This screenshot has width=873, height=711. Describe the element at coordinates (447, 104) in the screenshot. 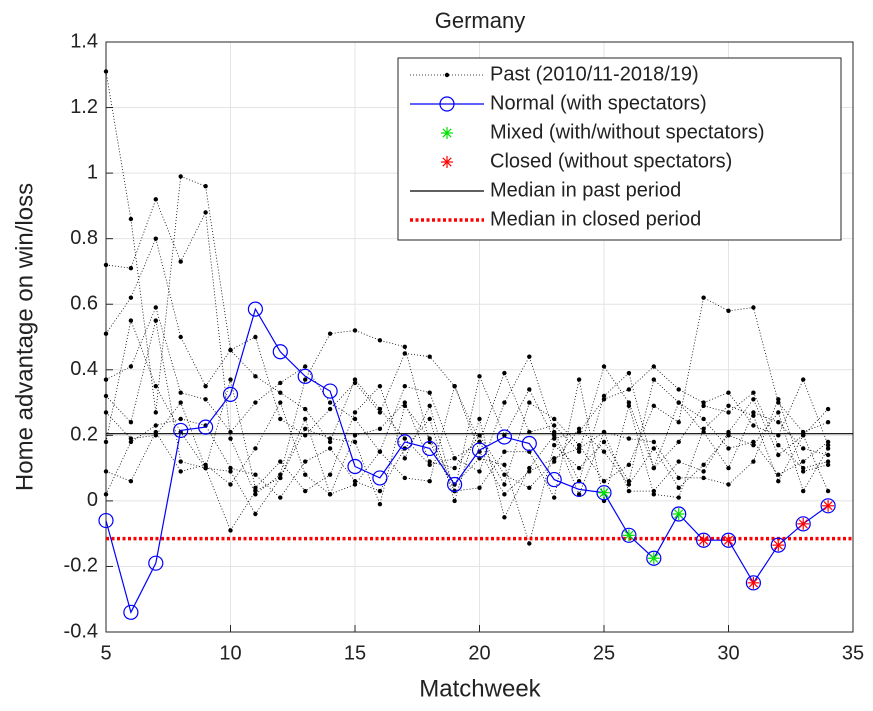

I see `legend-sample` at that location.